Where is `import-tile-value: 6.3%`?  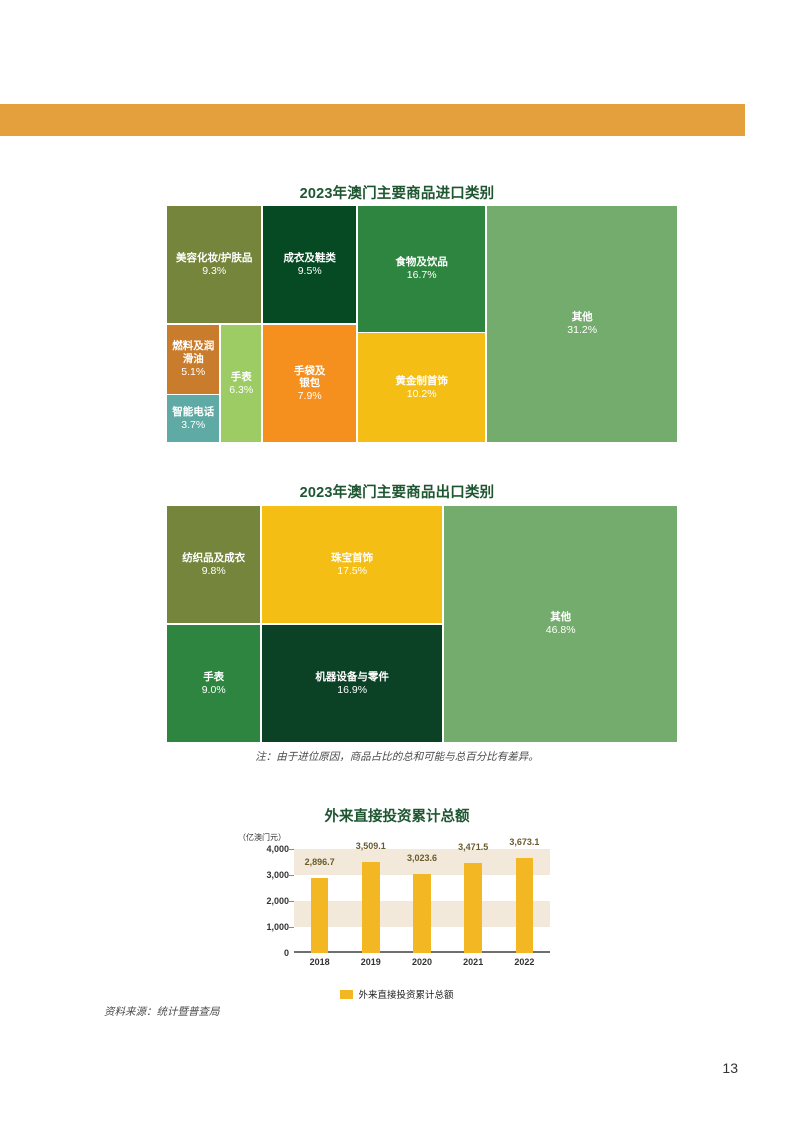
import-tile-value: 6.3% is located at coordinates (241, 389).